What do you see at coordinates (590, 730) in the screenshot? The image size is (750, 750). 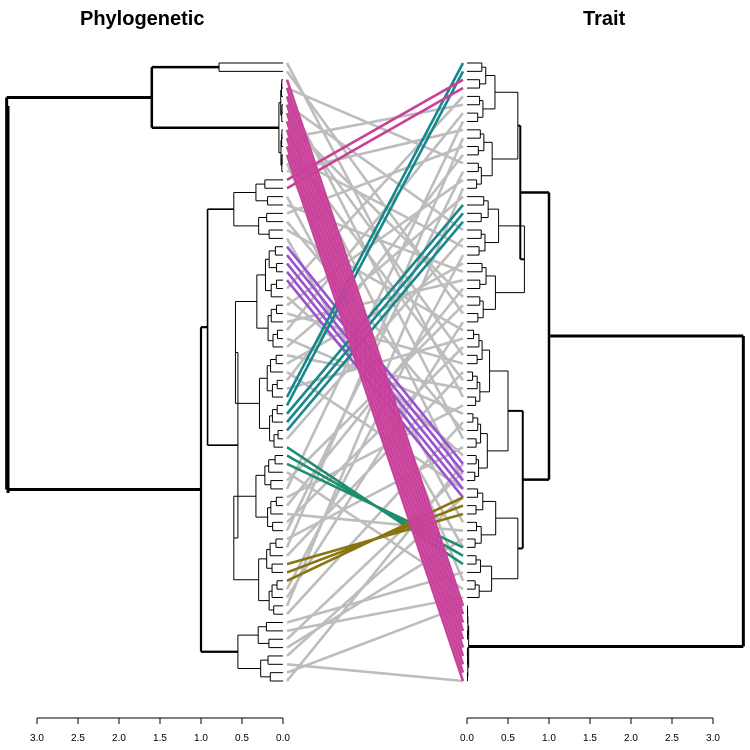 I see `right-axis: 0.0 0.5 1.0 1.5 2.0 2.5 3.0` at bounding box center [590, 730].